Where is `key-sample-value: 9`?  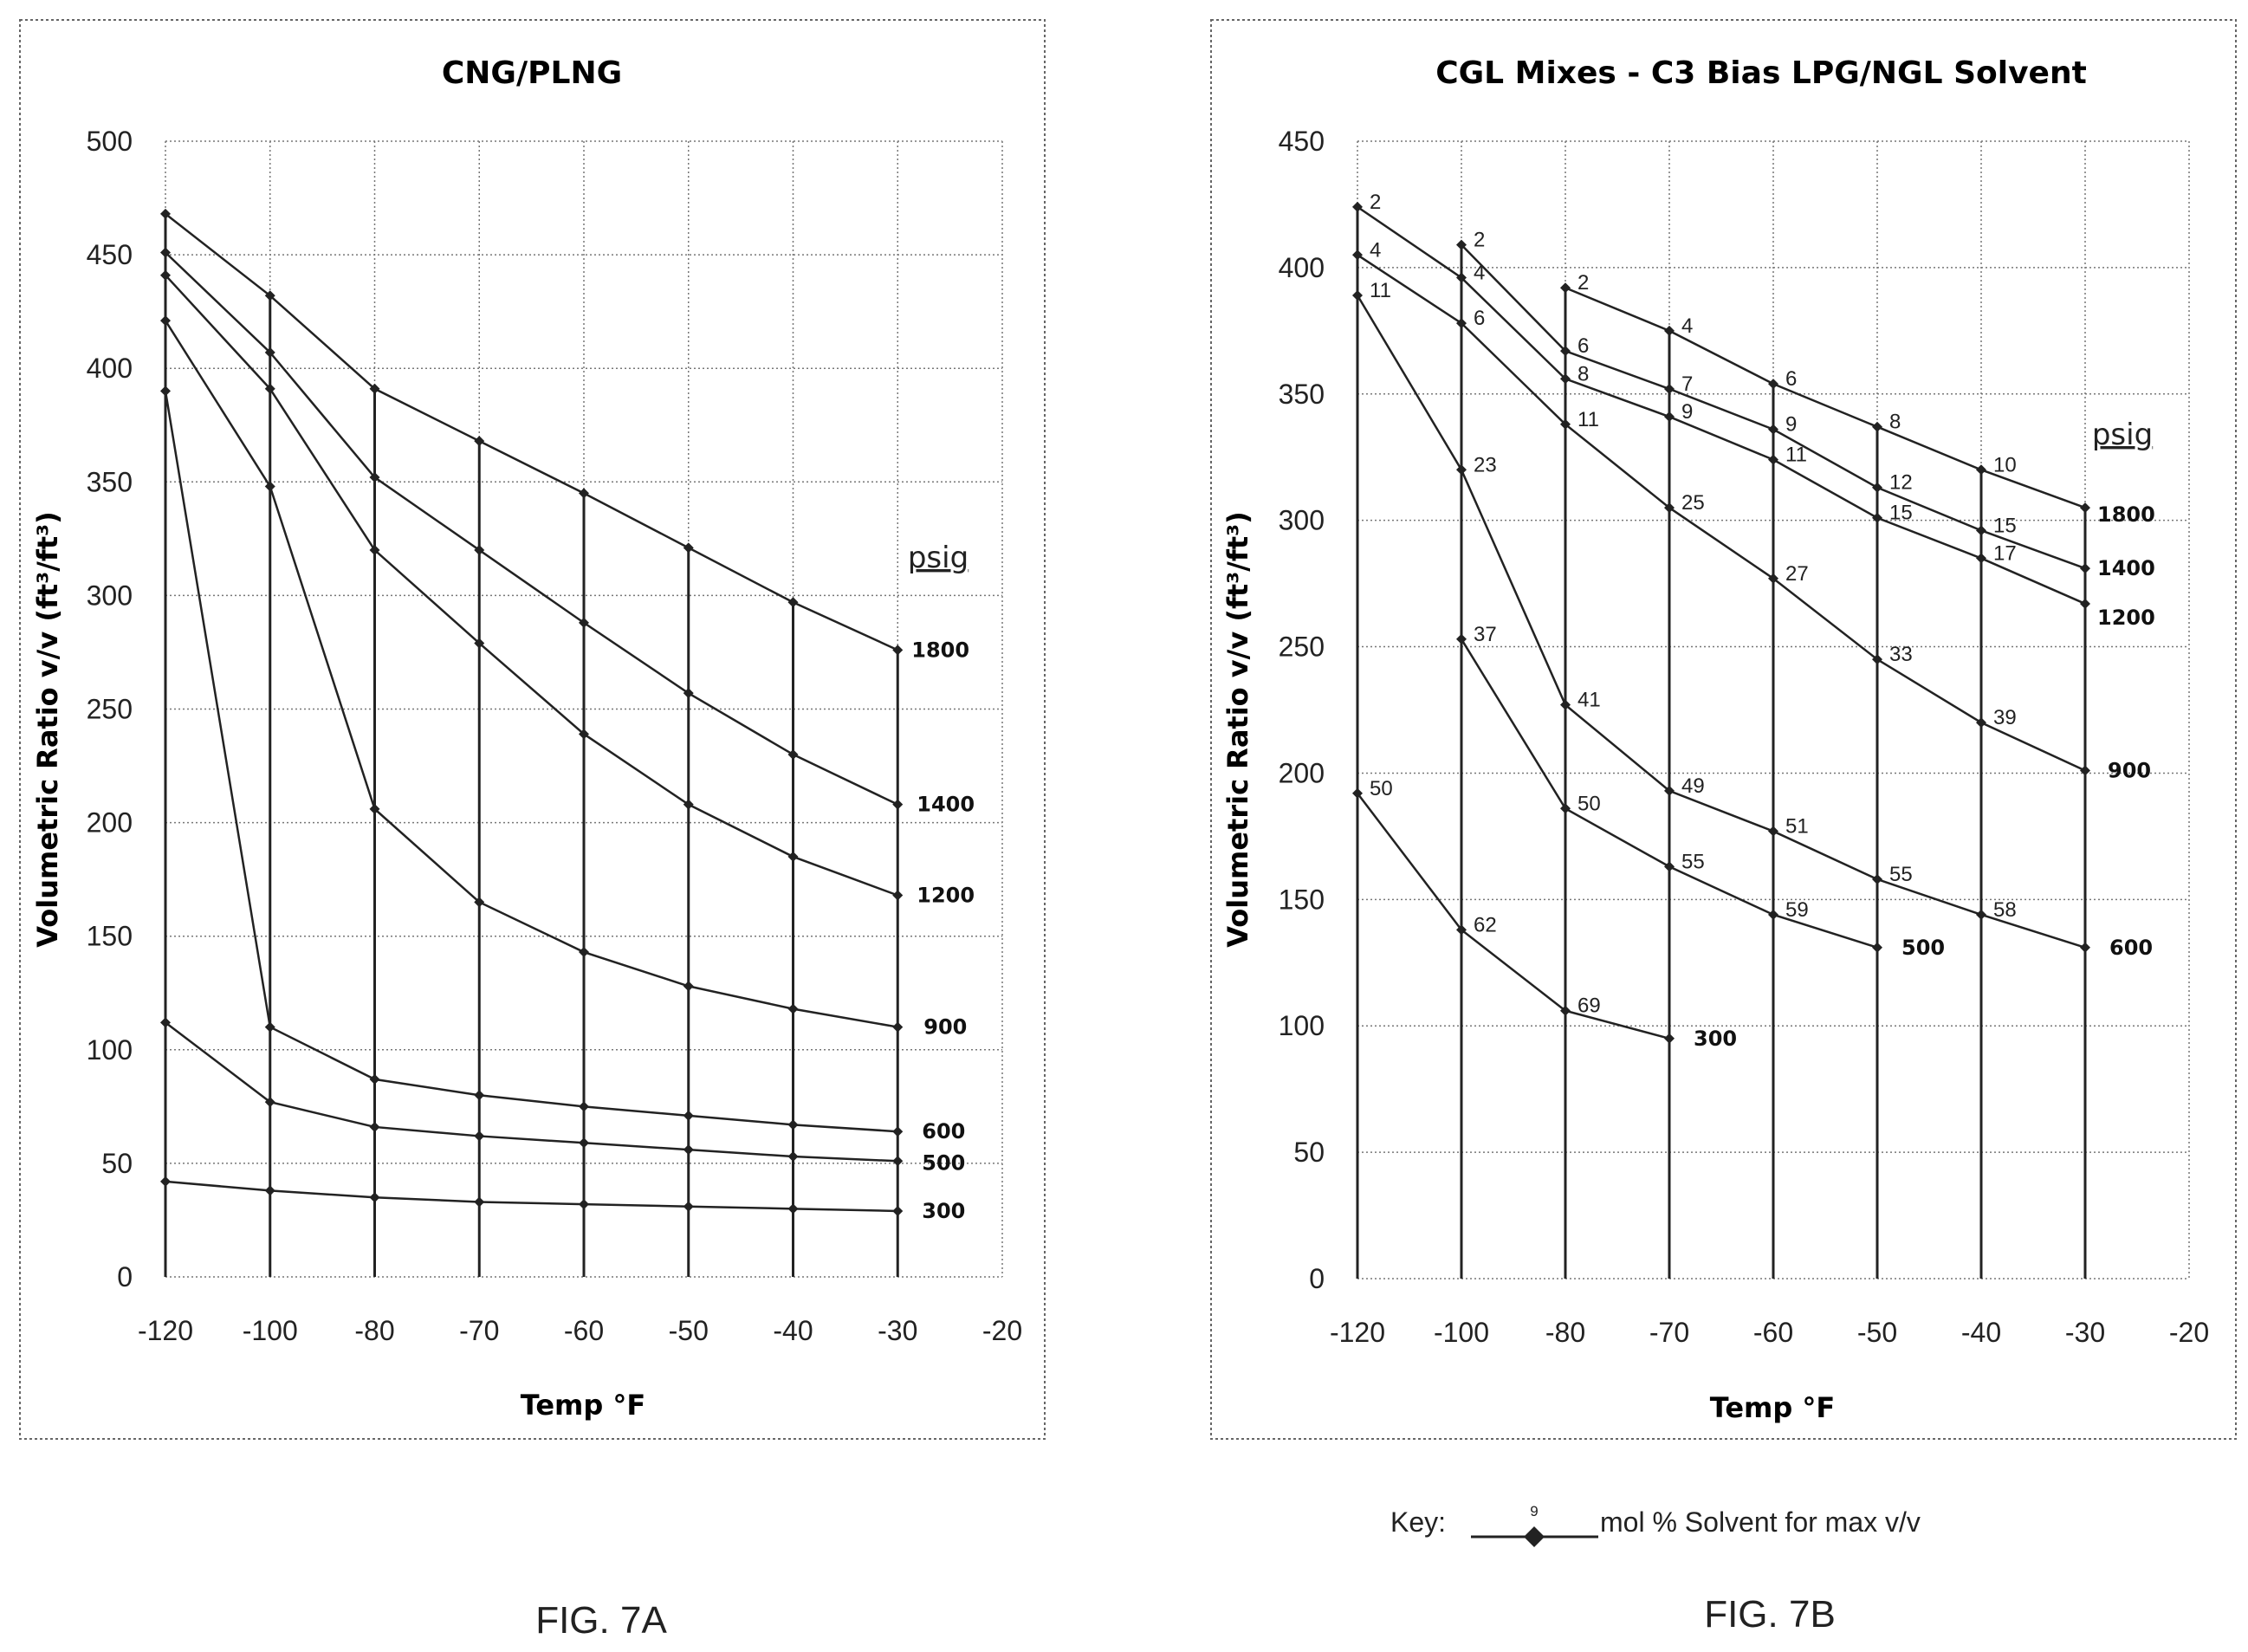
key-sample-value: 9 is located at coordinates (1534, 1511).